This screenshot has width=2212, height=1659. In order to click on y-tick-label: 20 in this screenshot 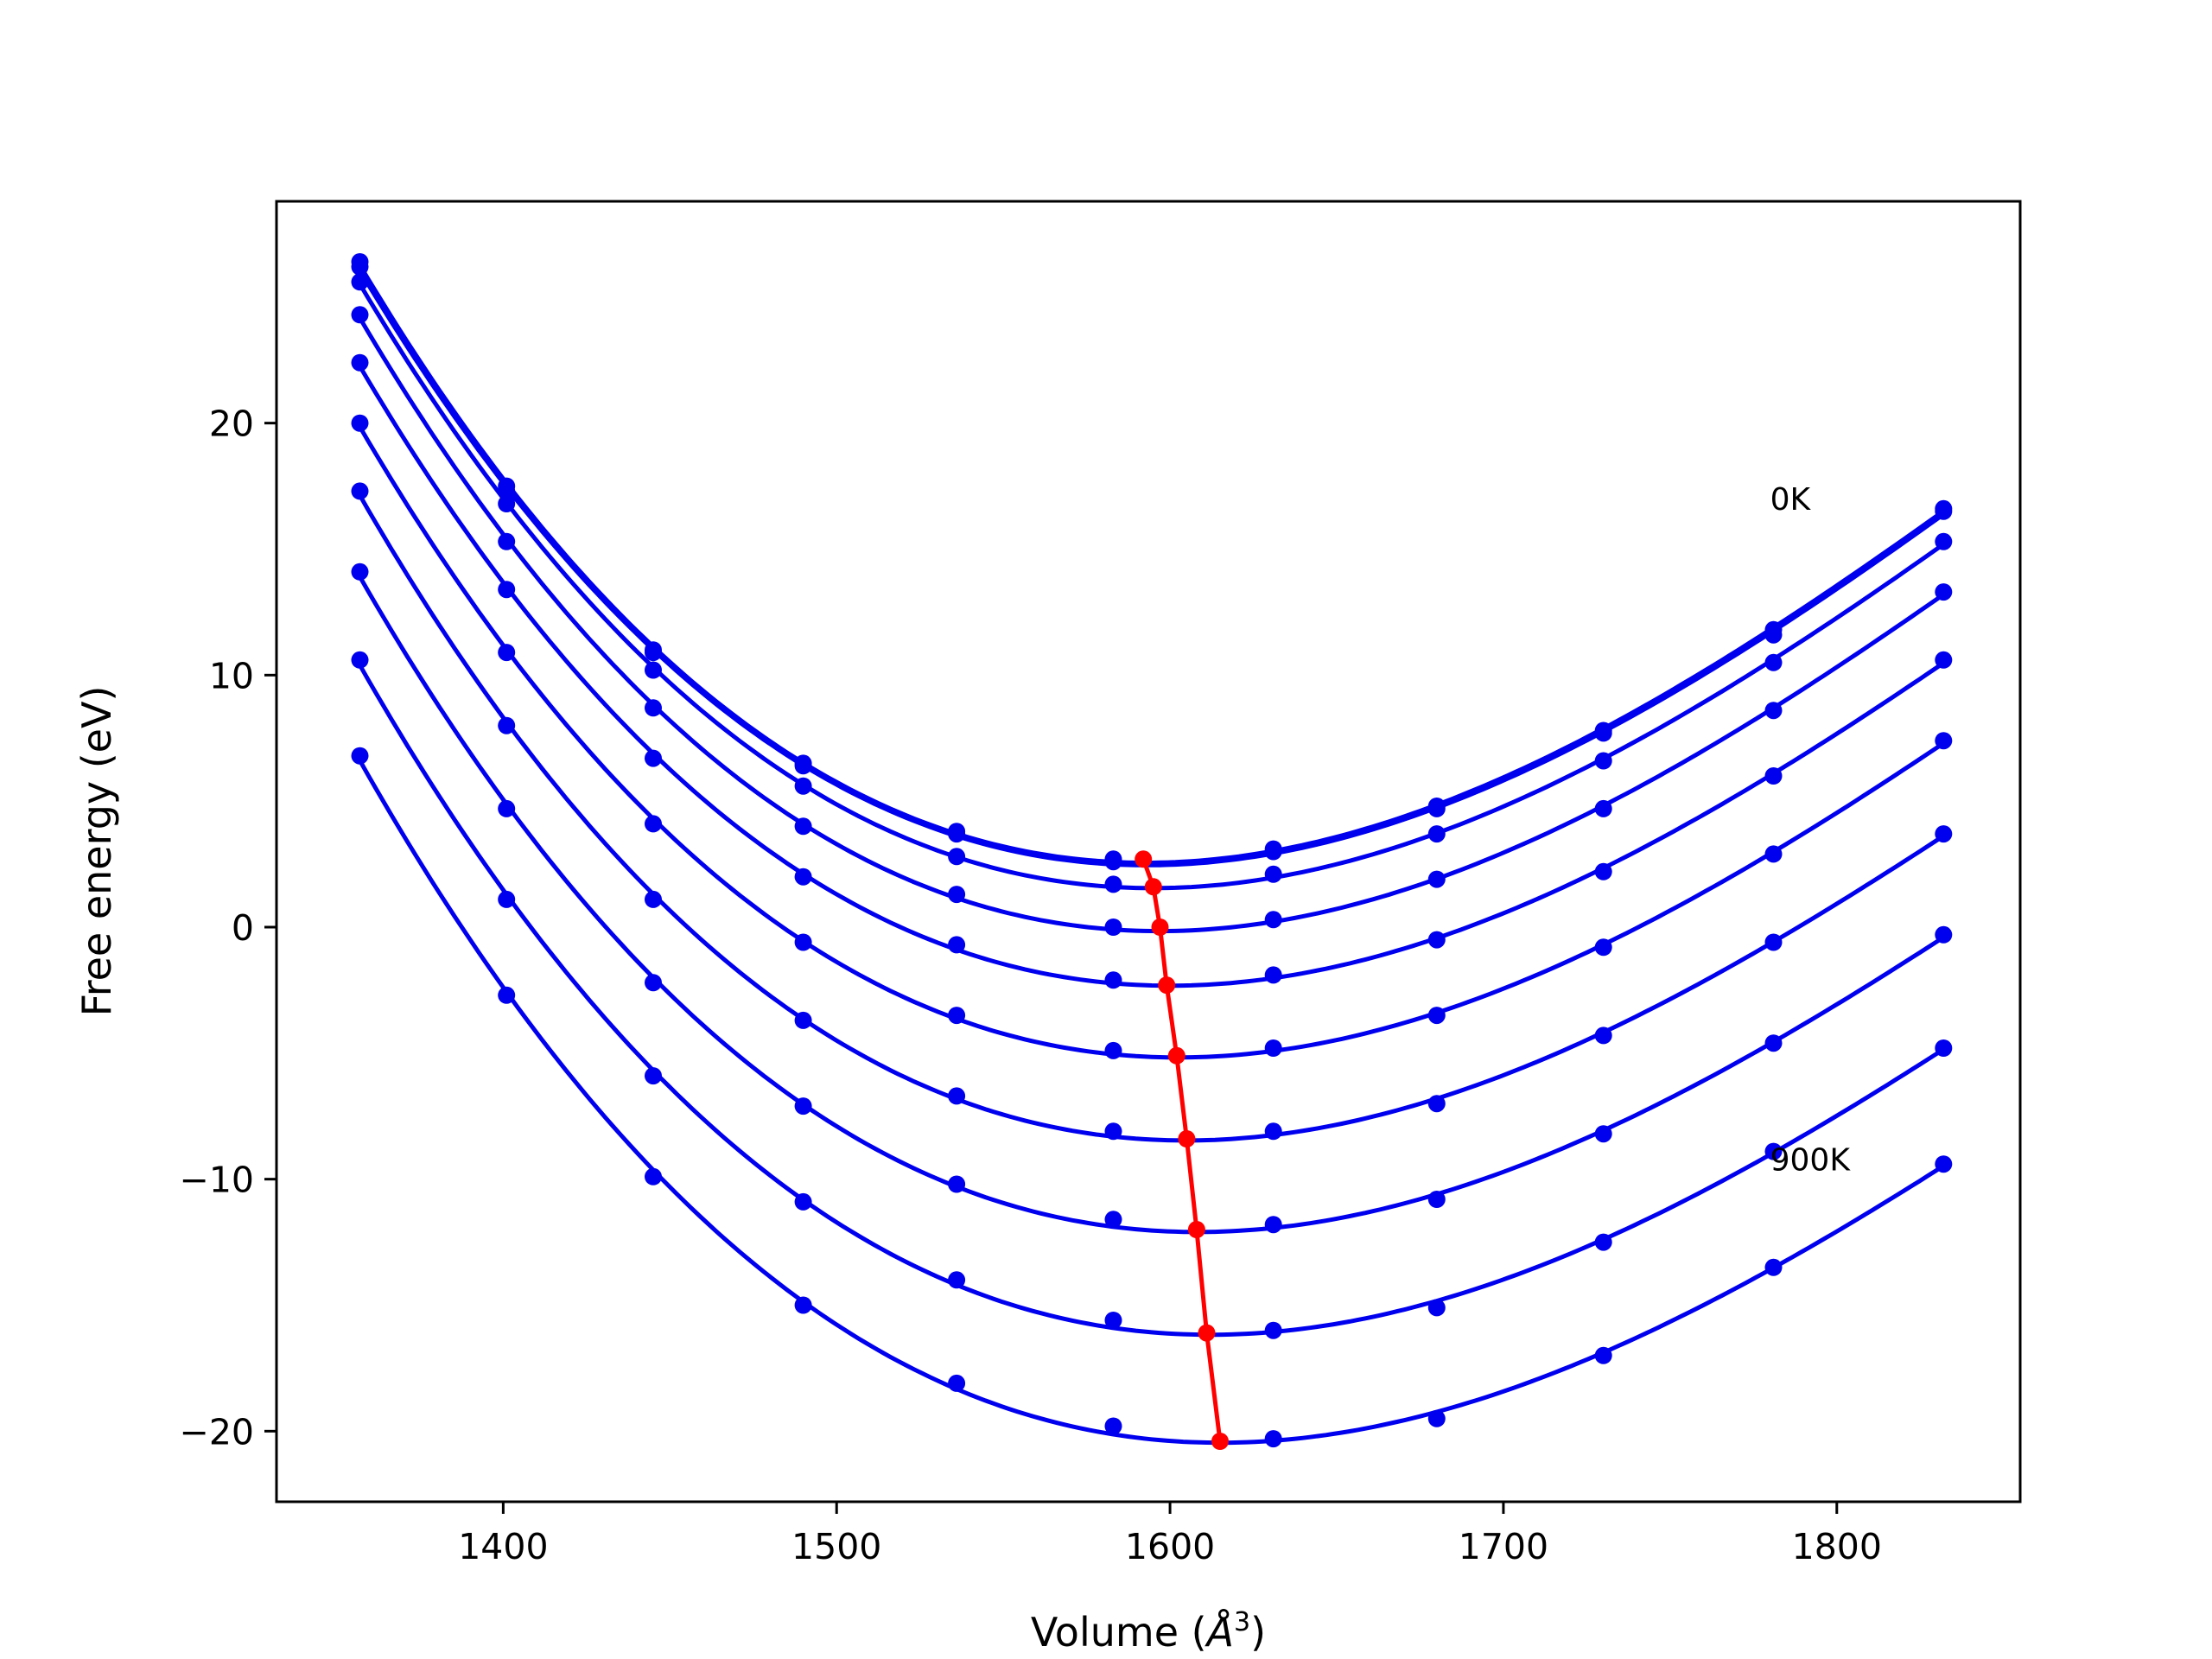, I will do `click(232, 424)`.